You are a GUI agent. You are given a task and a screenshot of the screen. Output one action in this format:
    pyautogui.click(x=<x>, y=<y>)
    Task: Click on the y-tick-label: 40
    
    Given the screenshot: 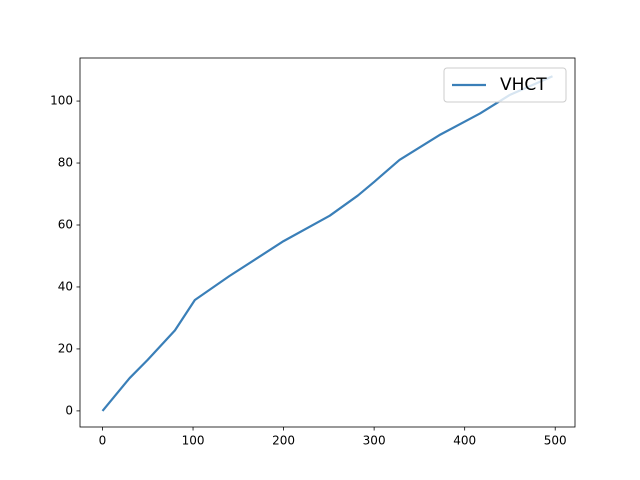 What is the action you would take?
    pyautogui.click(x=65, y=286)
    